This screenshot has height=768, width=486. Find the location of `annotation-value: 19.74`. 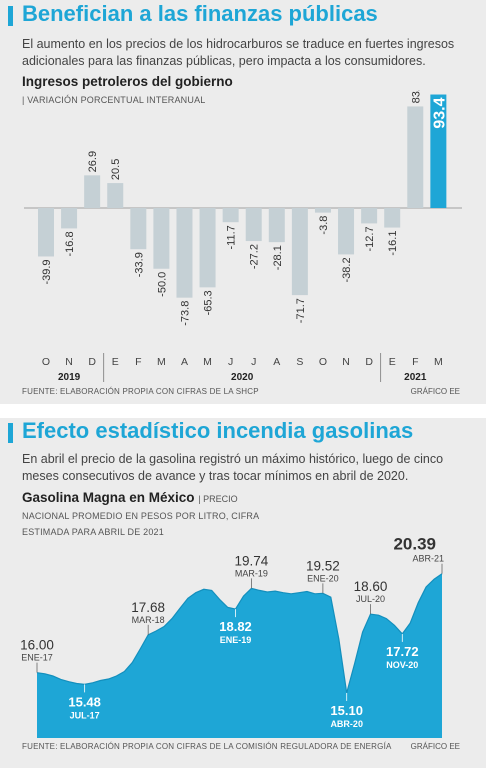

annotation-value: 19.74 is located at coordinates (252, 560).